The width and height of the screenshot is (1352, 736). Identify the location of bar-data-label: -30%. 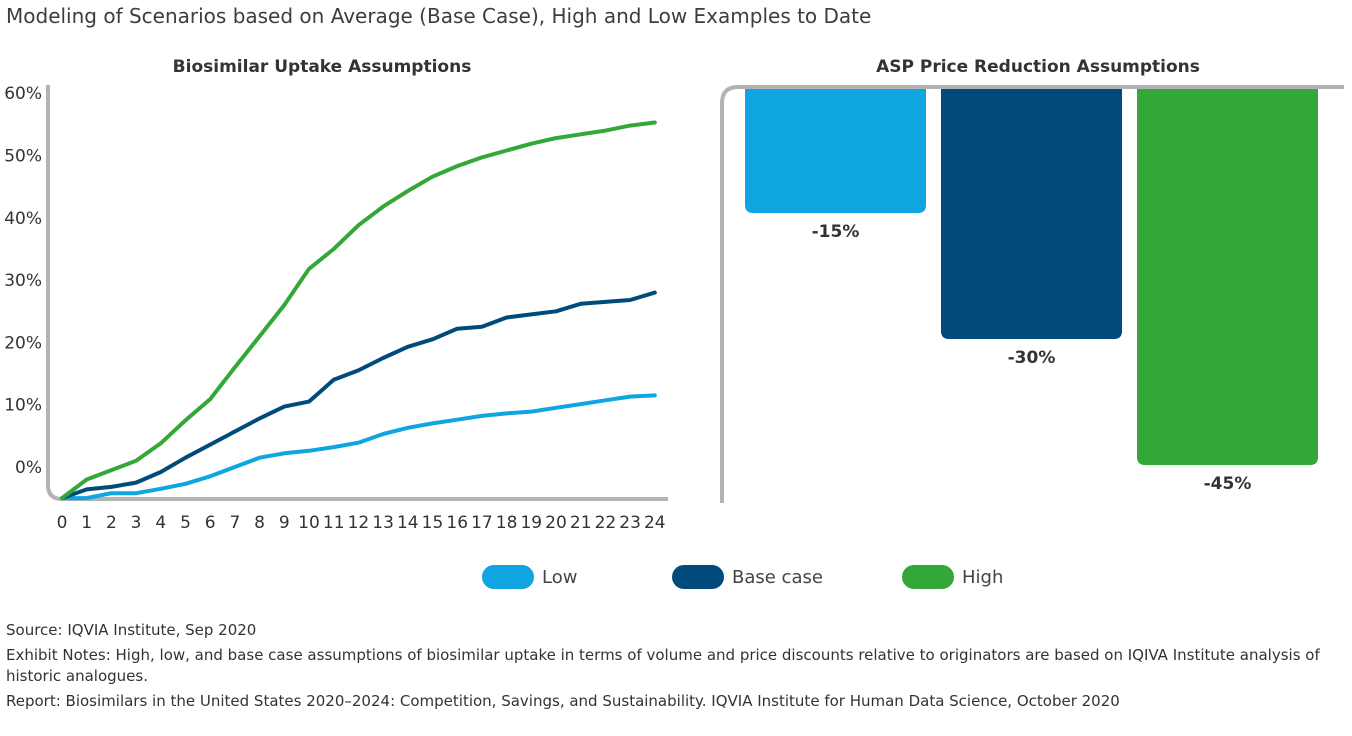
(1032, 358).